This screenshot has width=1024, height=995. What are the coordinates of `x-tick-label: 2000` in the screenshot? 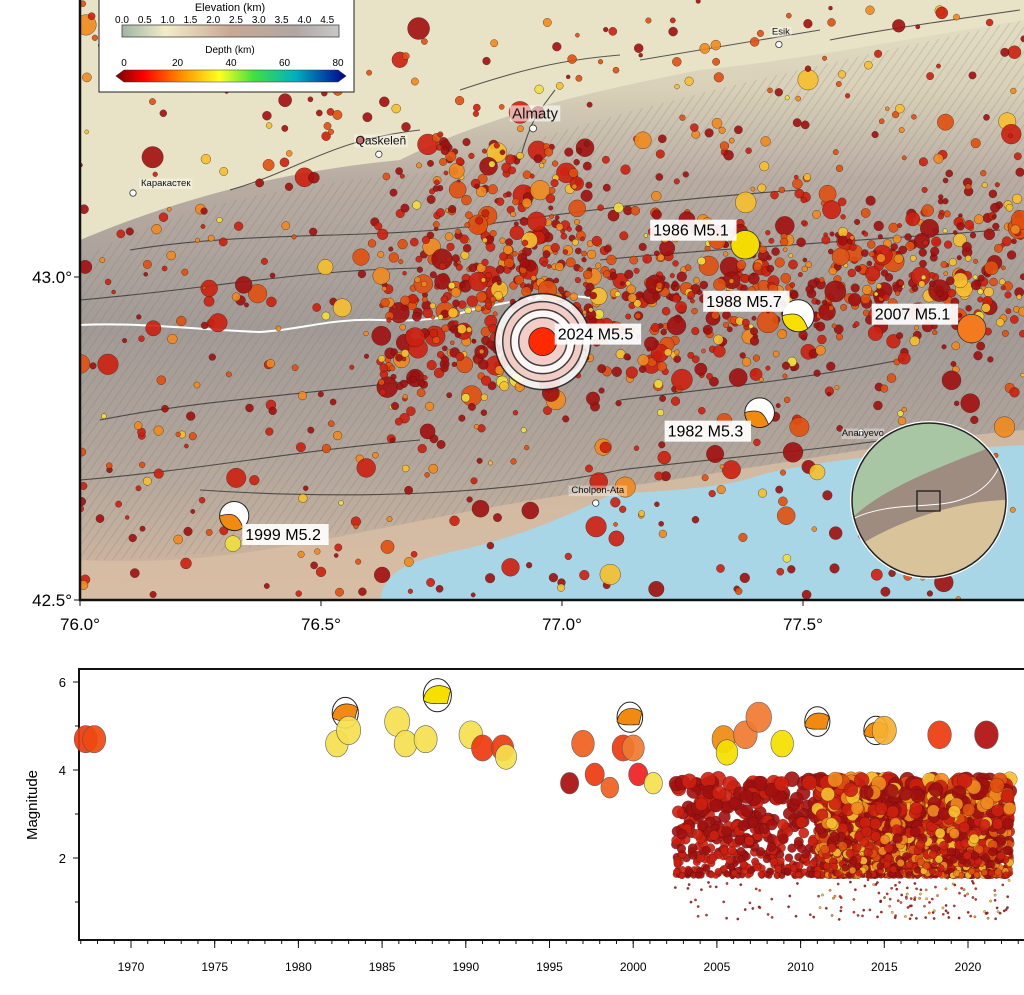 It's located at (633, 967).